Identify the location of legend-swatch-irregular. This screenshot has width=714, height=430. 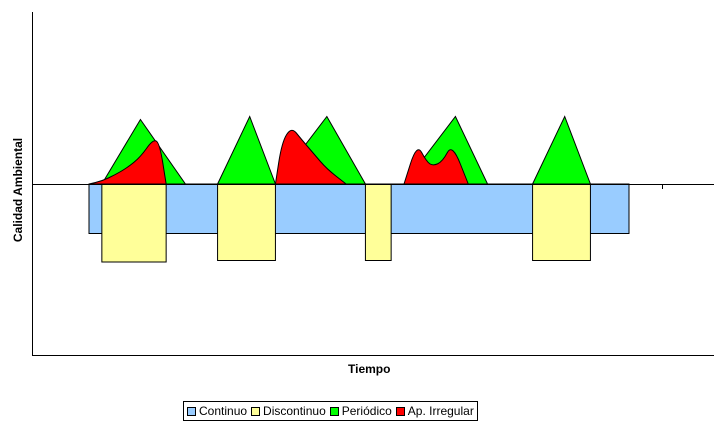
(400, 411).